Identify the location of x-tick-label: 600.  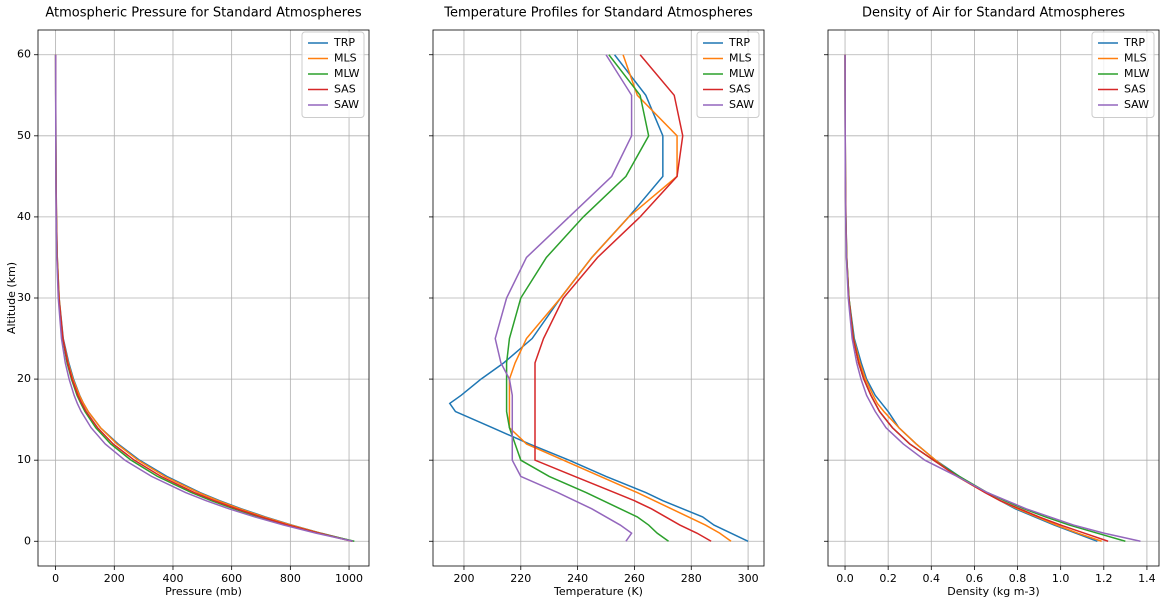
(231, 578).